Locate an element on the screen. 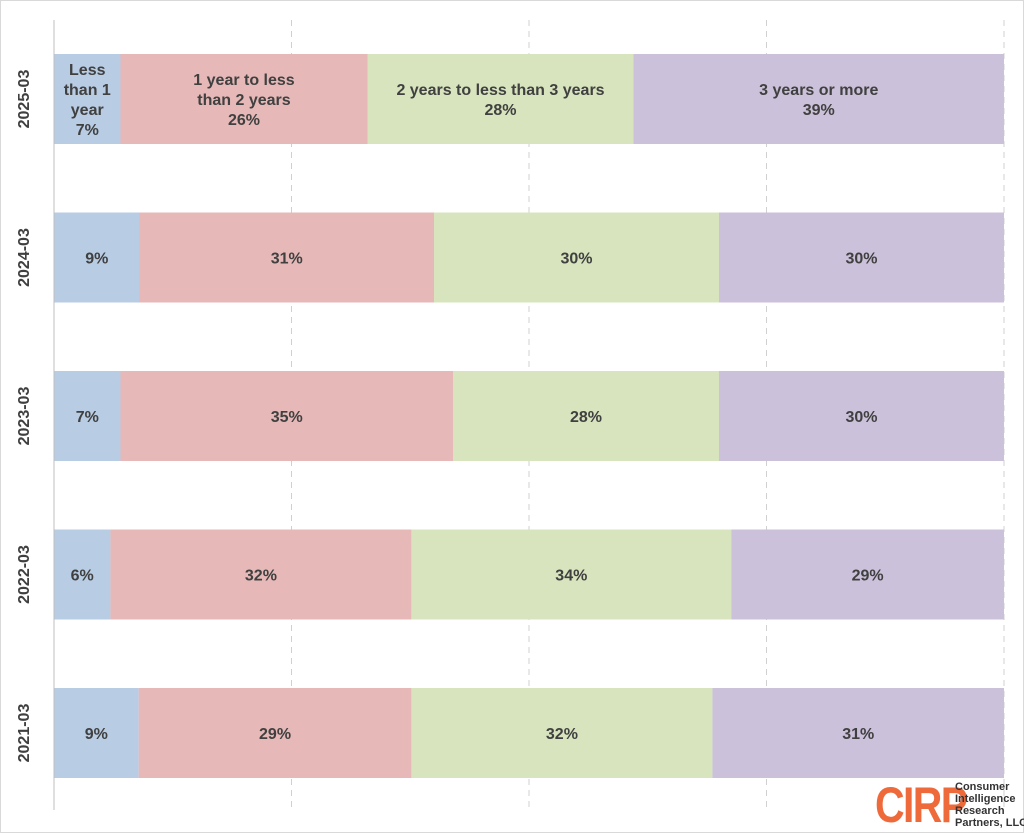 This screenshot has width=1024, height=833. data-label: 3 years or more 39% is located at coordinates (818, 100).